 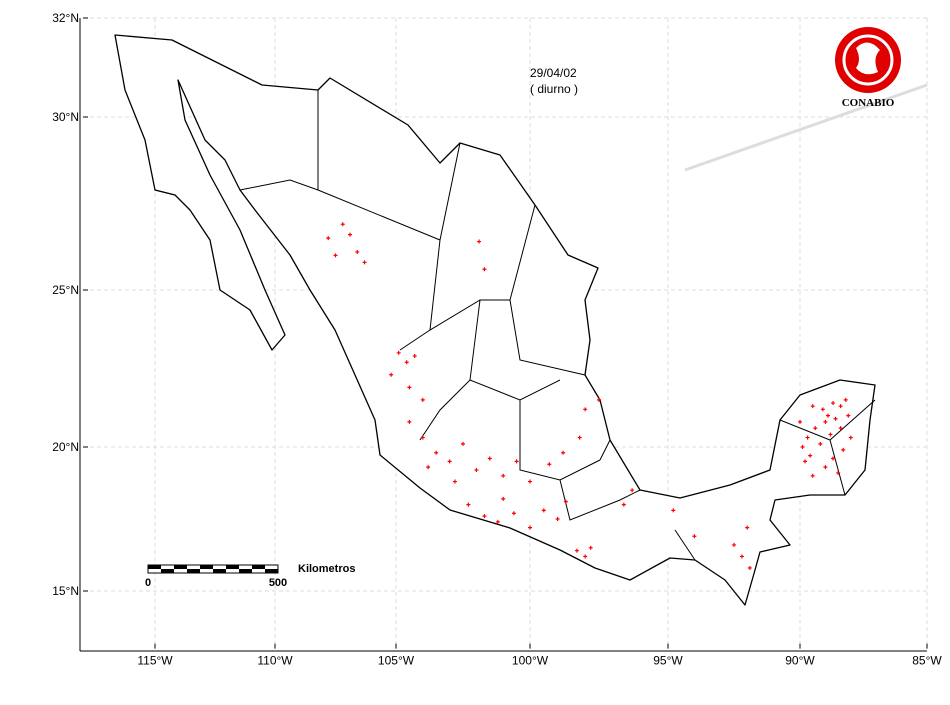 I want to click on scale-unit: Kilometros, so click(x=326, y=569).